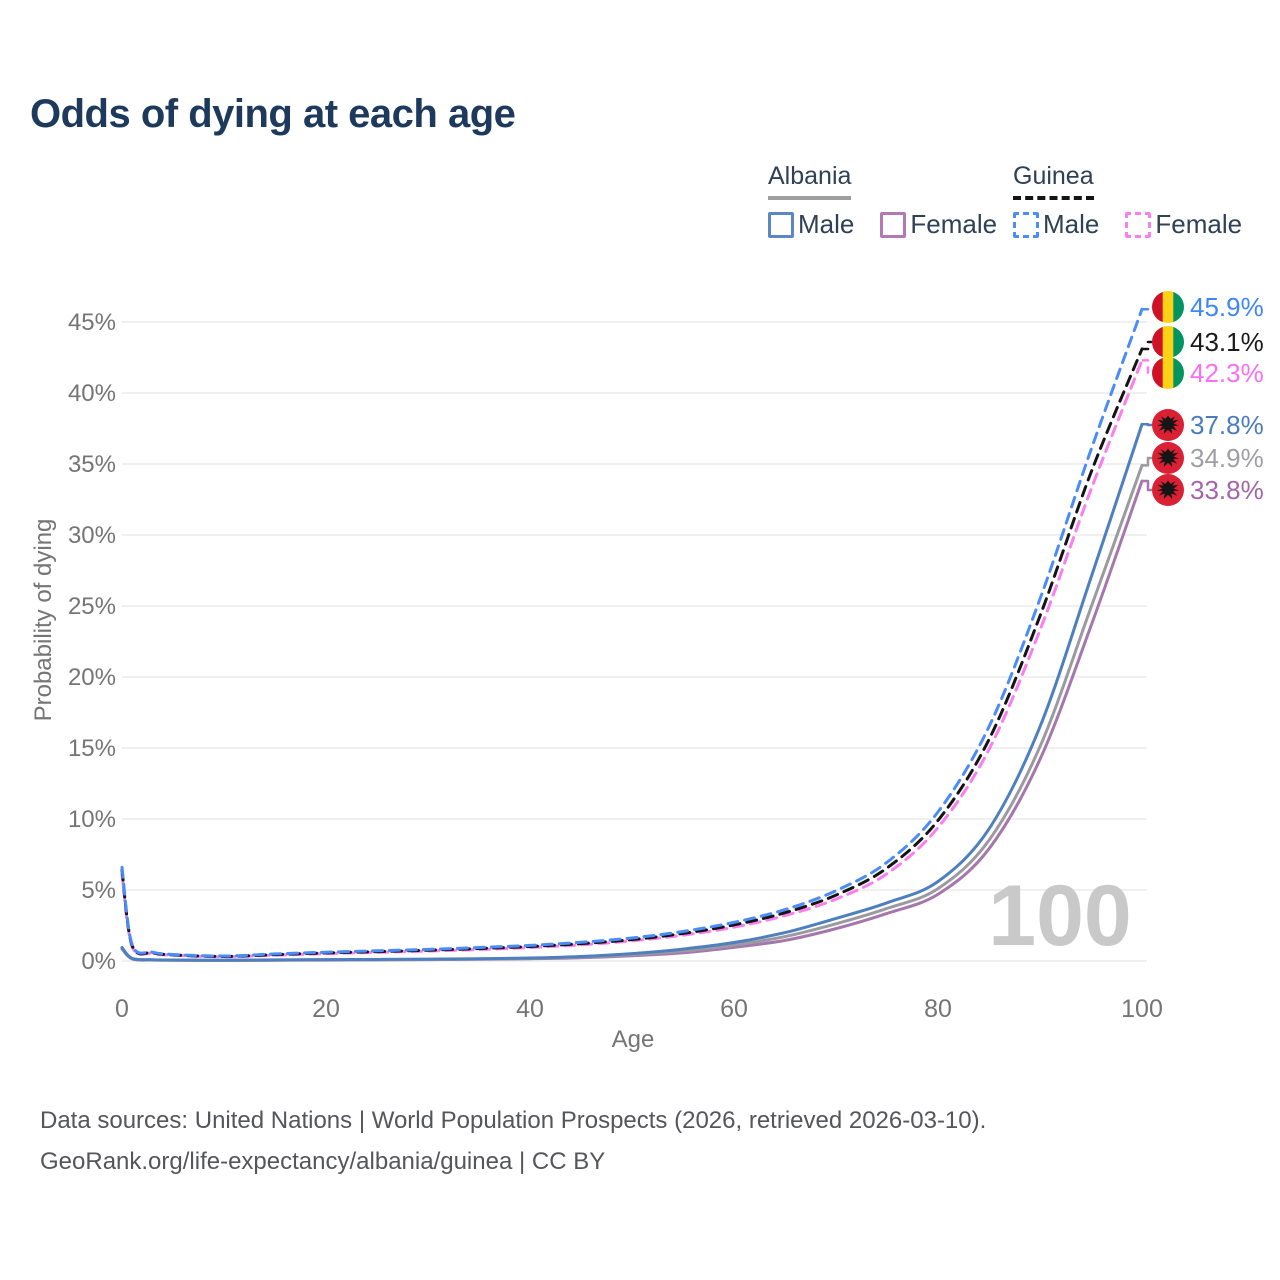 The height and width of the screenshot is (1280, 1280). I want to click on legend-item-guinea-male: Male, so click(1056, 224).